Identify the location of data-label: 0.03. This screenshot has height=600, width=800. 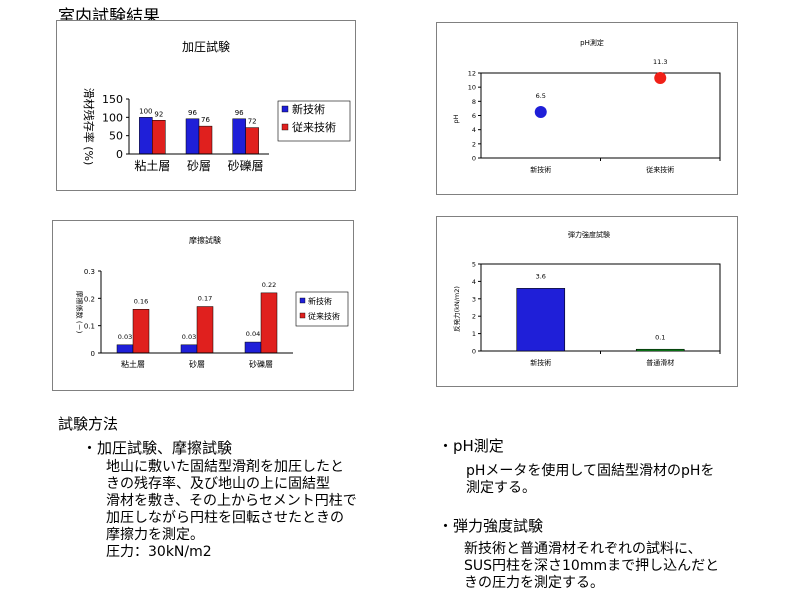
(125, 337).